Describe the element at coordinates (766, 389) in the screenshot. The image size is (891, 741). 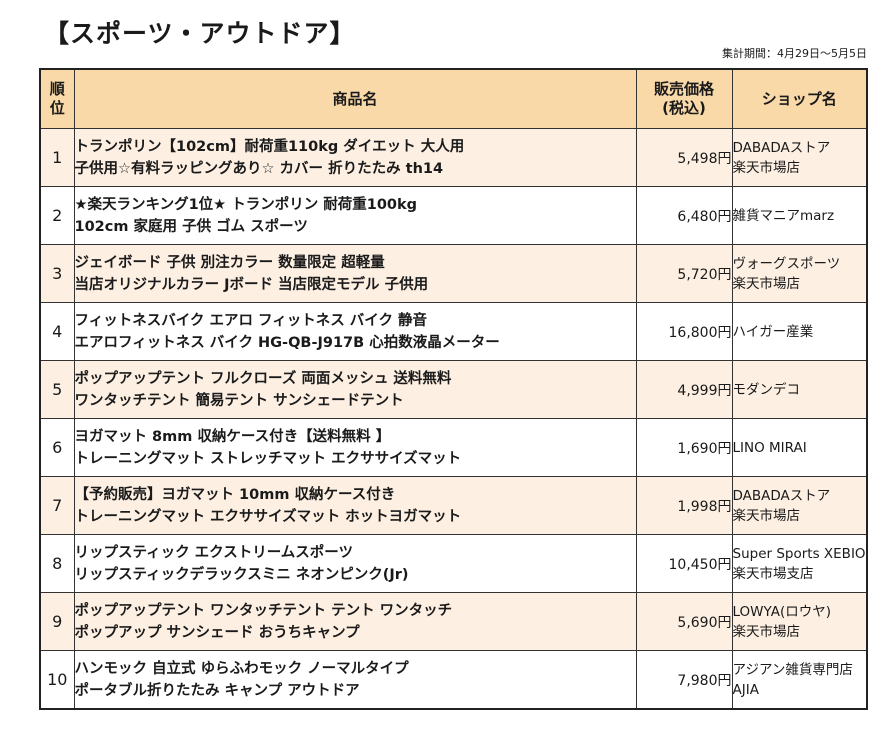
I see `shop-name-line: モダンデコ` at that location.